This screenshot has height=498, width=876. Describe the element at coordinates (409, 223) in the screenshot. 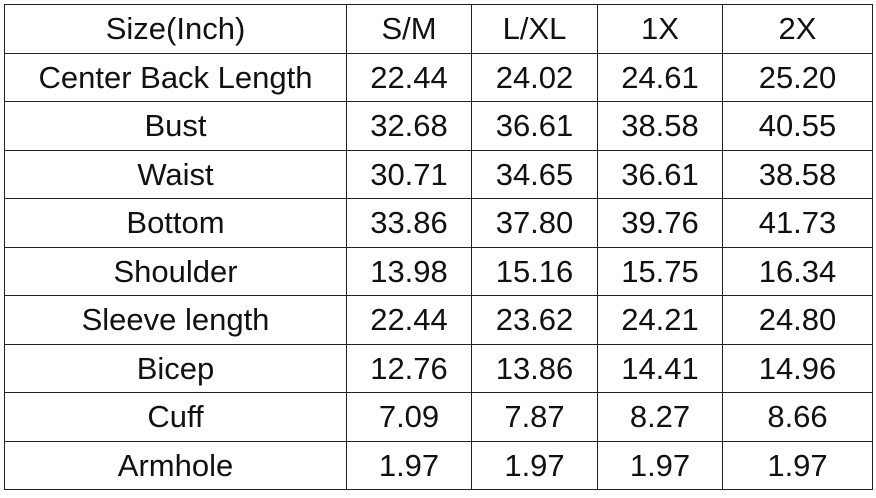

I see `measurement-value: 33.86` at that location.